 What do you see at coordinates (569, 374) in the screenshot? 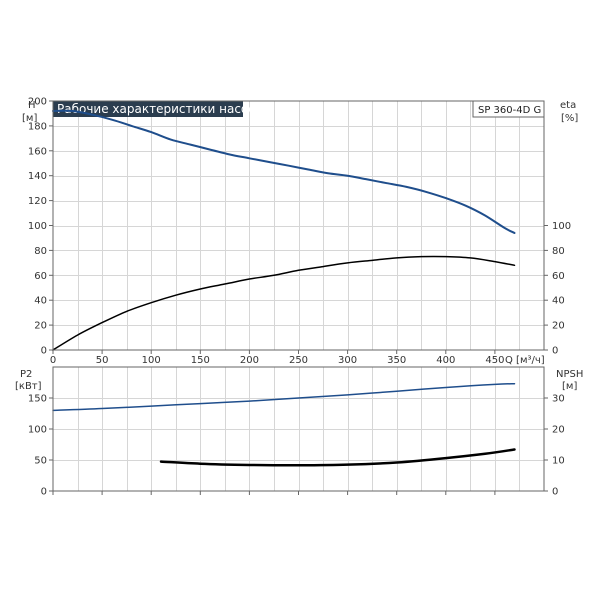
I see `bottom-right-axis-label: NPSH` at bounding box center [569, 374].